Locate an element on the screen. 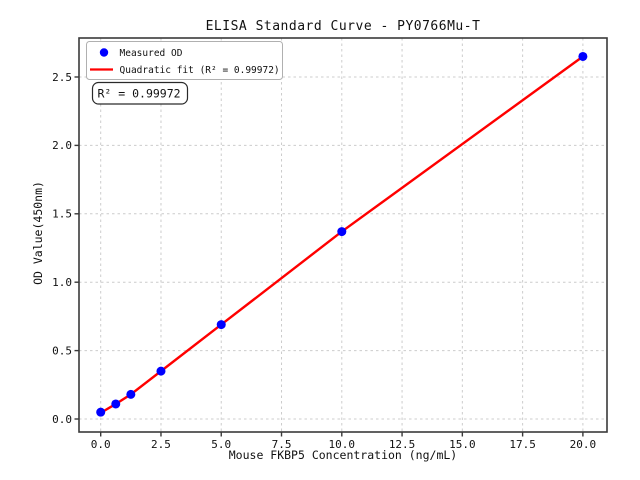  legend-scatter-marker-icon is located at coordinates (104, 52).